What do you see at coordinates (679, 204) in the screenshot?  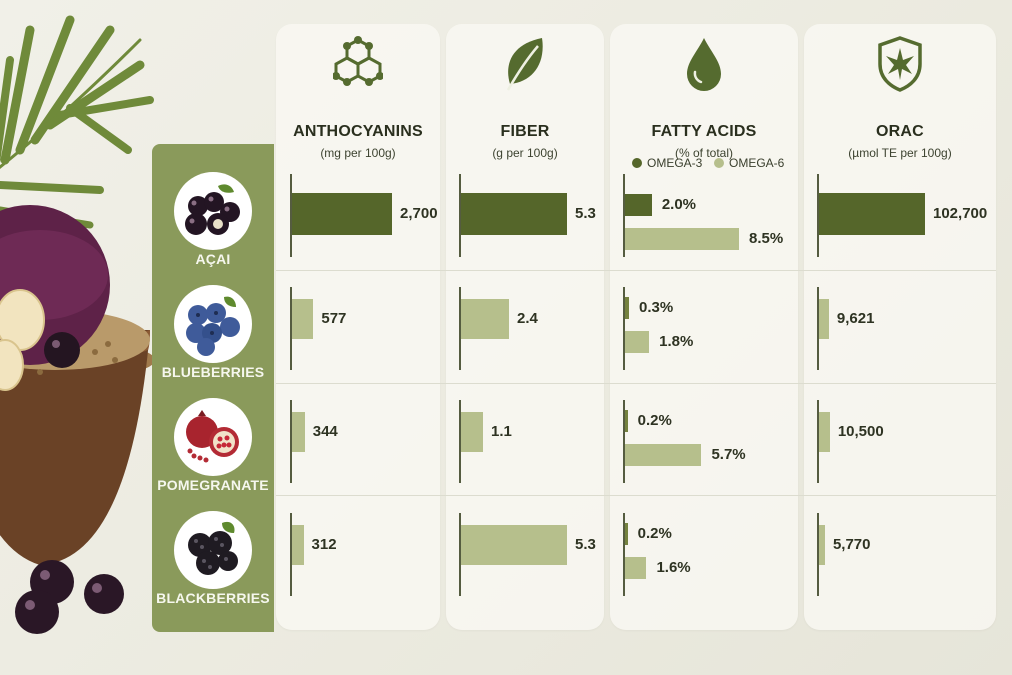 I see `value-label-omega-3-acai: 2.0%` at bounding box center [679, 204].